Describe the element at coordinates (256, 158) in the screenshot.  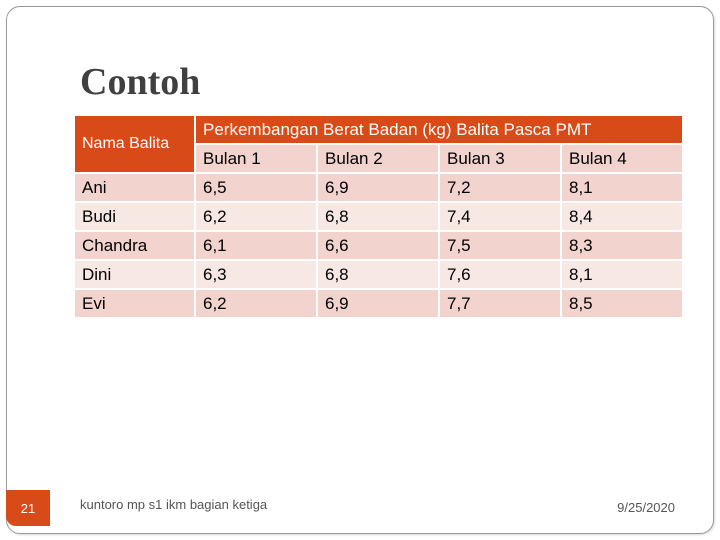
I see `header-month-1: Bulan 1` at that location.